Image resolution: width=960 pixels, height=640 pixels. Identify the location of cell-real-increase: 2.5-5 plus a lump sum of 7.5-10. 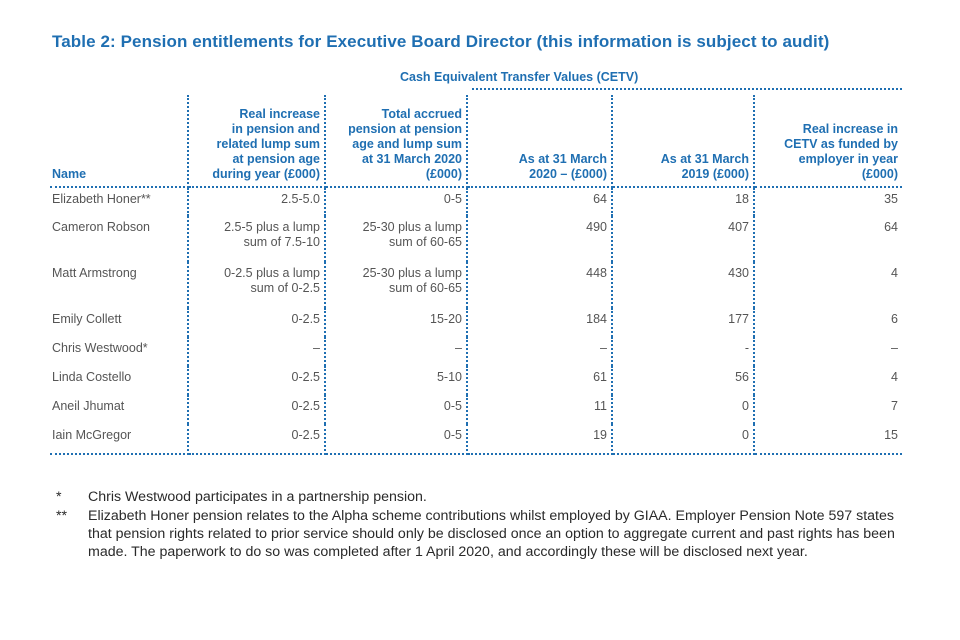
(257, 239).